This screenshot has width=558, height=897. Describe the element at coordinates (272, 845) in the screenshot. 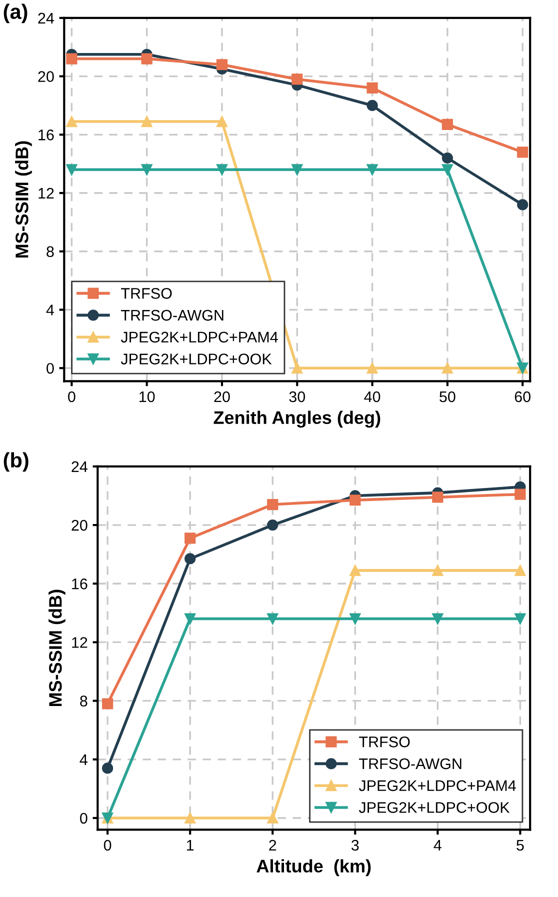

I see `x-tick-label: 2` at that location.